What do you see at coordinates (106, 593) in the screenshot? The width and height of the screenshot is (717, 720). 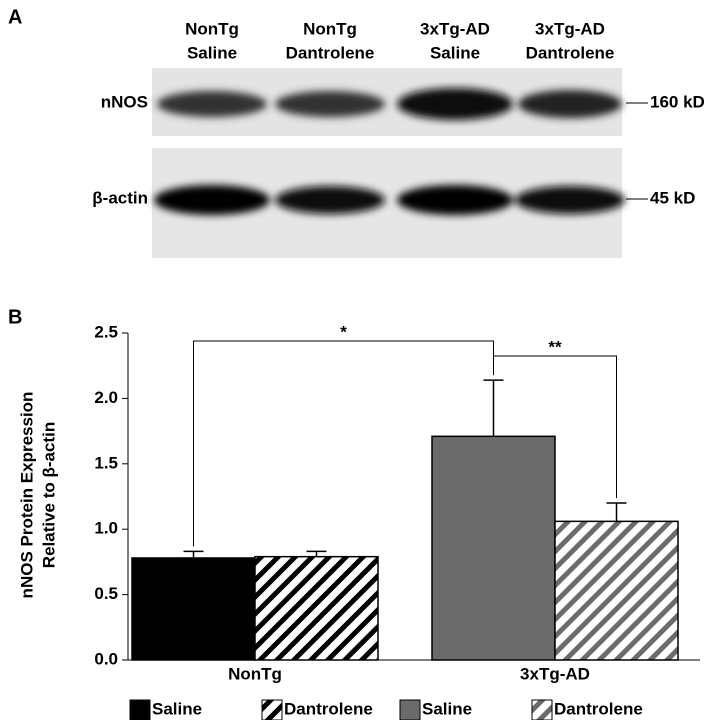 I see `y-tick-label: 0.5` at bounding box center [106, 593].